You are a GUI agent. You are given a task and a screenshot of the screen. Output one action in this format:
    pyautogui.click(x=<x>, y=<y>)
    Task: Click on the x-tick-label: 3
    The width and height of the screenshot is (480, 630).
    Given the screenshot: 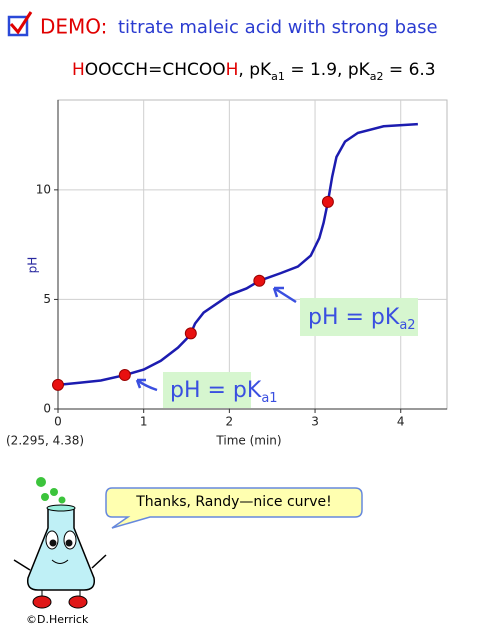 What is the action you would take?
    pyautogui.click(x=315, y=422)
    